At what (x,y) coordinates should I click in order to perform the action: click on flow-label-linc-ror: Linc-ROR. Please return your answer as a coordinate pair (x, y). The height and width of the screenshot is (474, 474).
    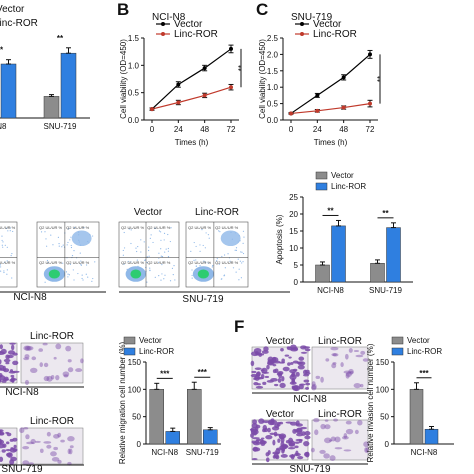
    Looking at the image, I should click on (217, 212).